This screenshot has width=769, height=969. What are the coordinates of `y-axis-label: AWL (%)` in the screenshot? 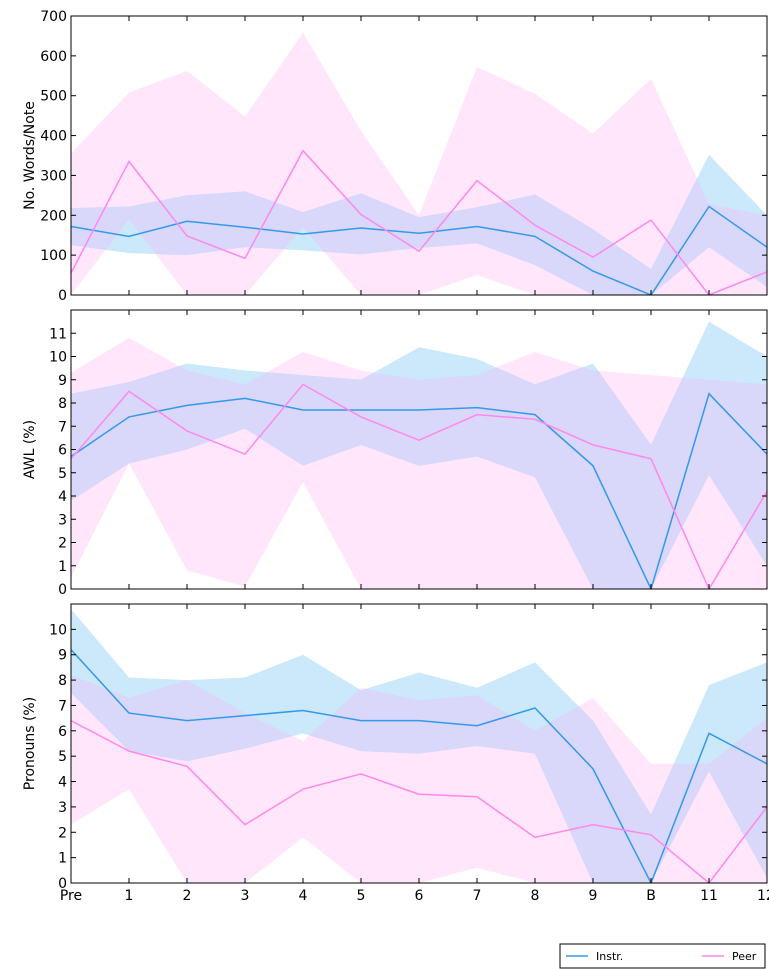 It's located at (30, 449).